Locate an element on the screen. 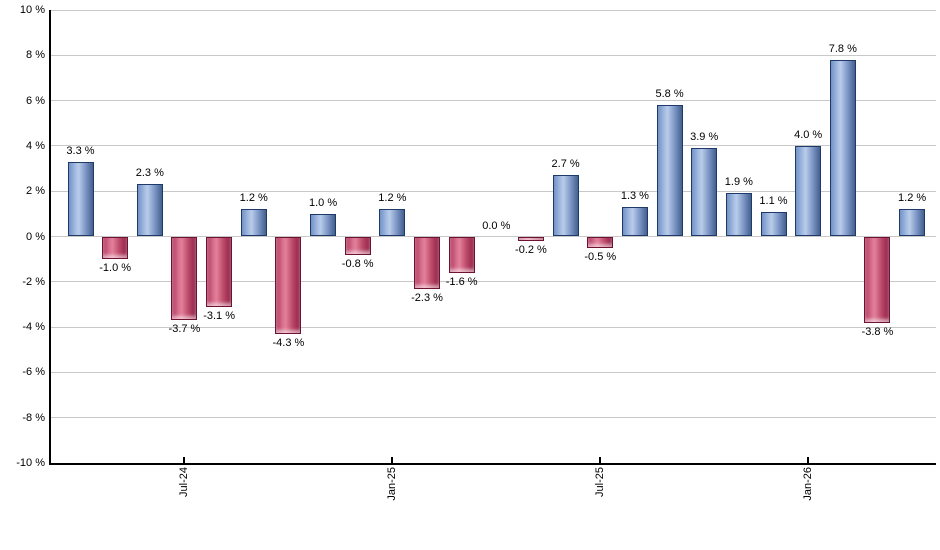  x-axis-tick-label: Jan-25 is located at coordinates (392, 484).